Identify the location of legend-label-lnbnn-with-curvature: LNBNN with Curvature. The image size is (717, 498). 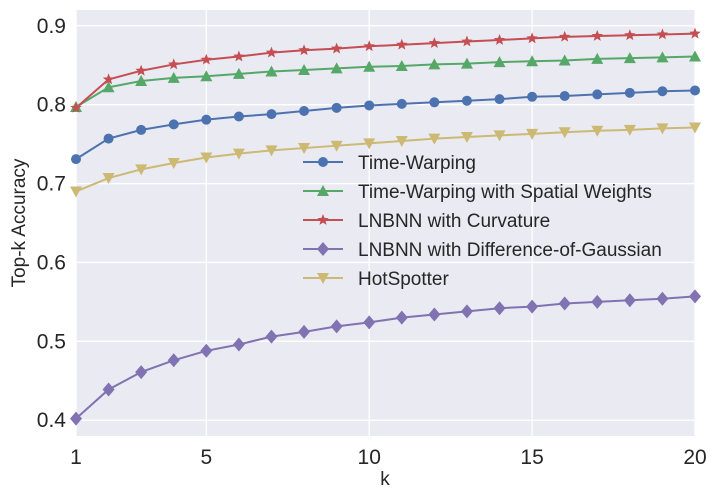
(454, 221).